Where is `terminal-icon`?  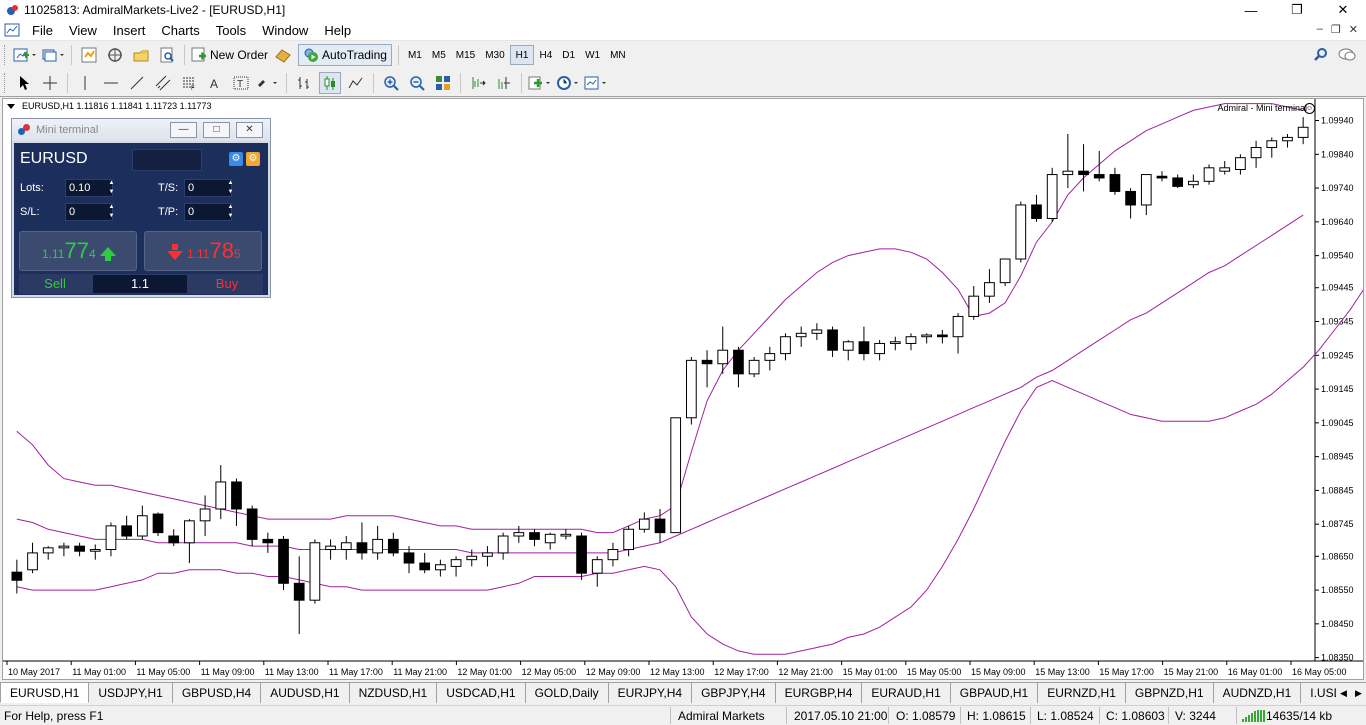 terminal-icon is located at coordinates (167, 55).